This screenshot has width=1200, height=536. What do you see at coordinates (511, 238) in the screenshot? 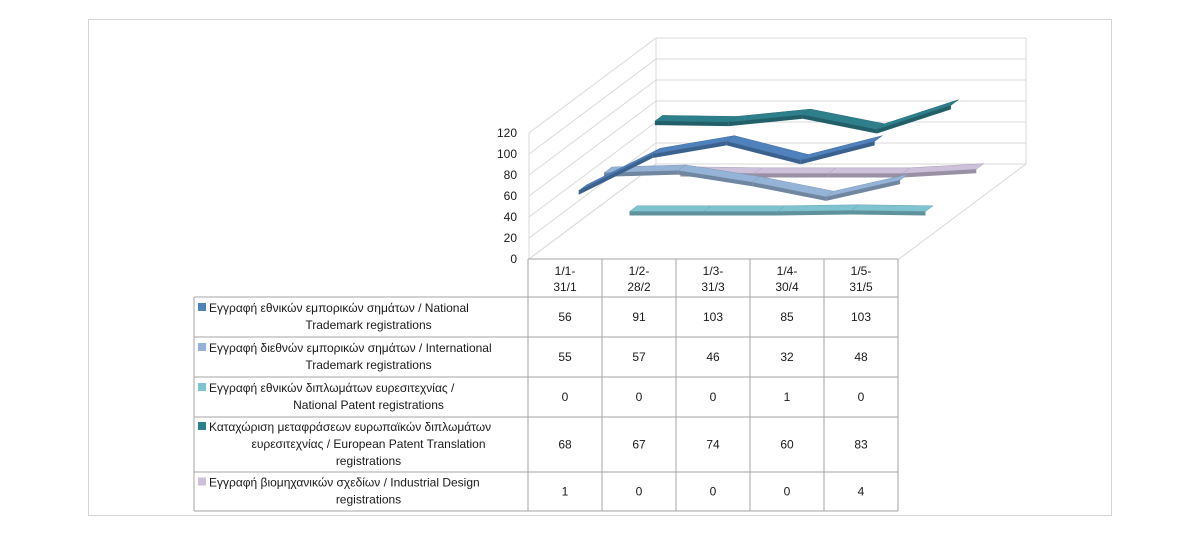
I see `y-tick-label: 20` at bounding box center [511, 238].